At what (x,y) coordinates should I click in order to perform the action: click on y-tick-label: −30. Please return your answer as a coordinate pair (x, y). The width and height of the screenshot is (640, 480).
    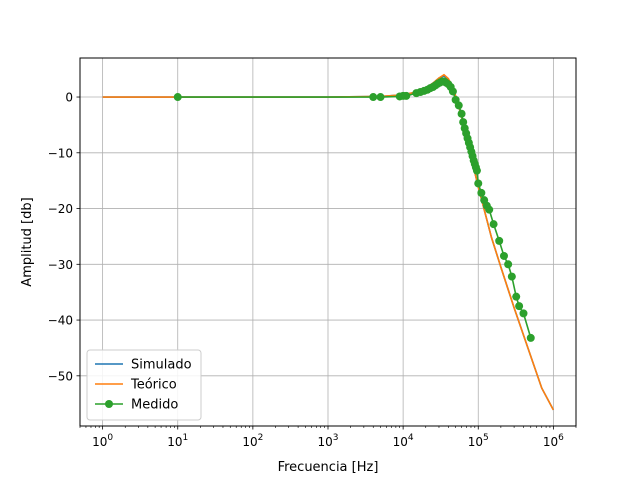
    Looking at the image, I should click on (60, 265).